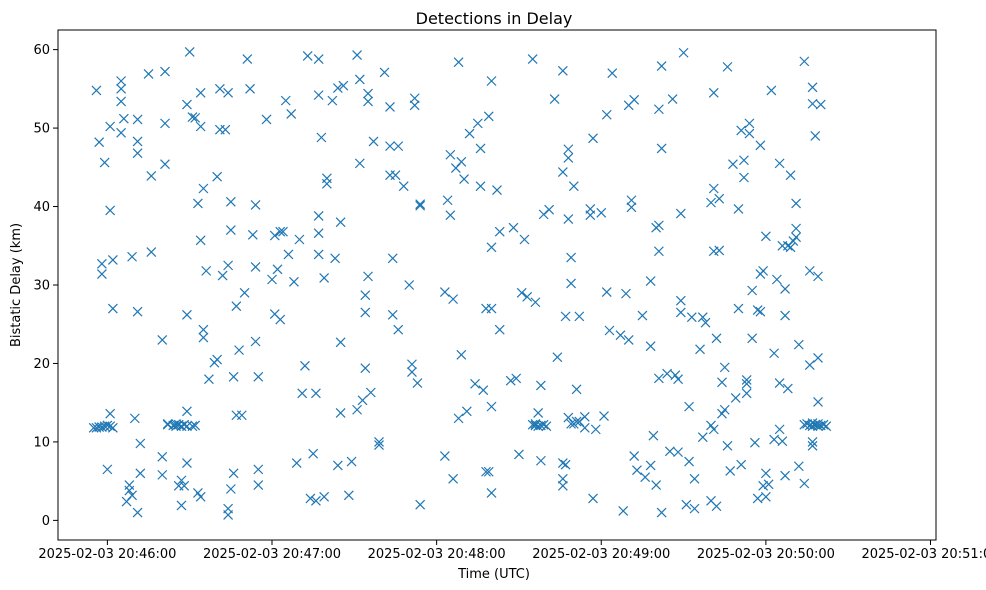 This screenshot has height=590, width=986. Describe the element at coordinates (41, 50) in the screenshot. I see `y-tick-label: 60` at that location.